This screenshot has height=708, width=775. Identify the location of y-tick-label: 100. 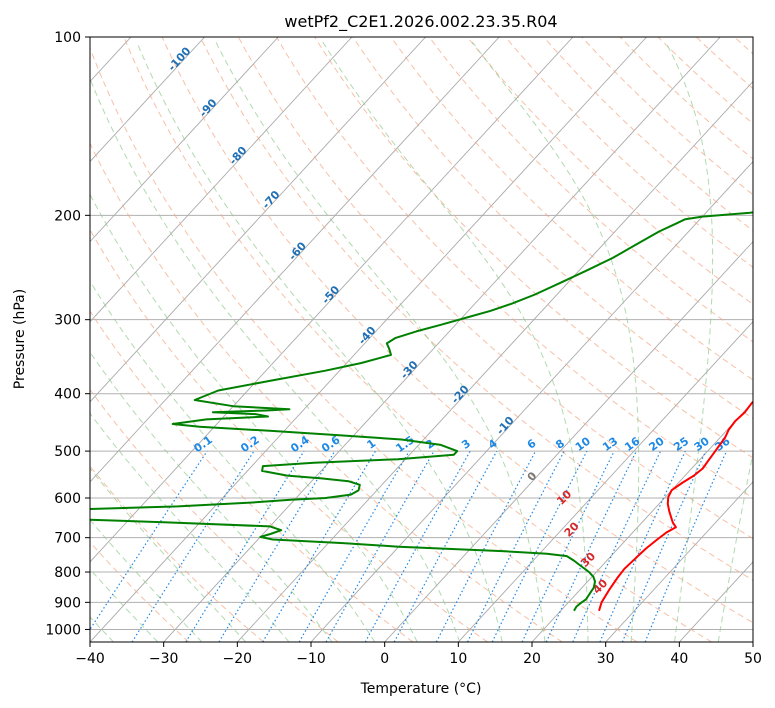
(67, 38).